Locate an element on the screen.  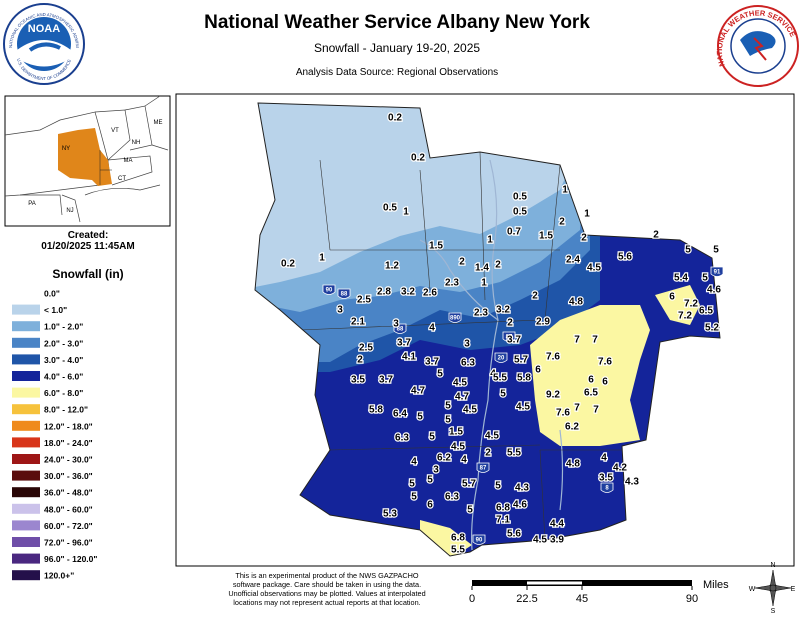
observation-value: 4.8 is located at coordinates (573, 464).